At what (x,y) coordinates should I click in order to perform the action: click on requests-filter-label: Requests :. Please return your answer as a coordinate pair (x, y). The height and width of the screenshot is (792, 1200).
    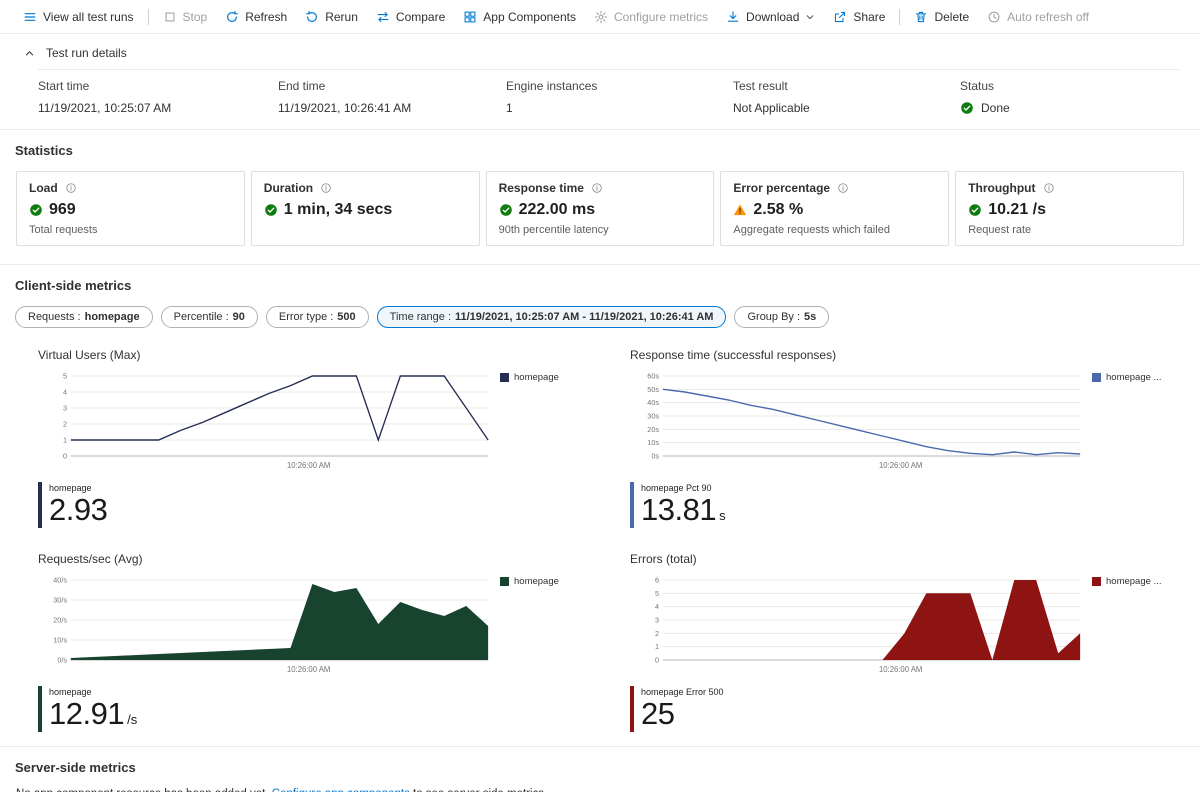
    Looking at the image, I should click on (54, 317).